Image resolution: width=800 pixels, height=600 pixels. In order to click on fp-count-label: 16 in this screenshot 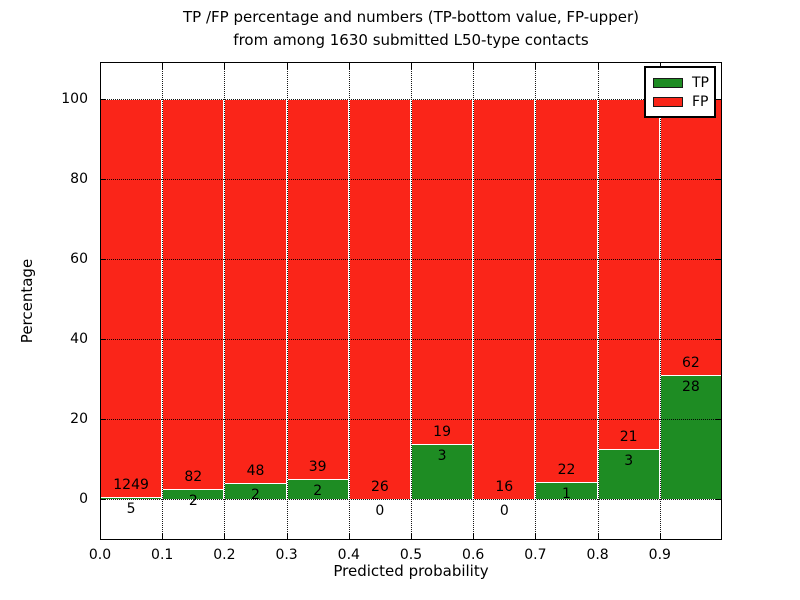, I will do `click(504, 487)`.